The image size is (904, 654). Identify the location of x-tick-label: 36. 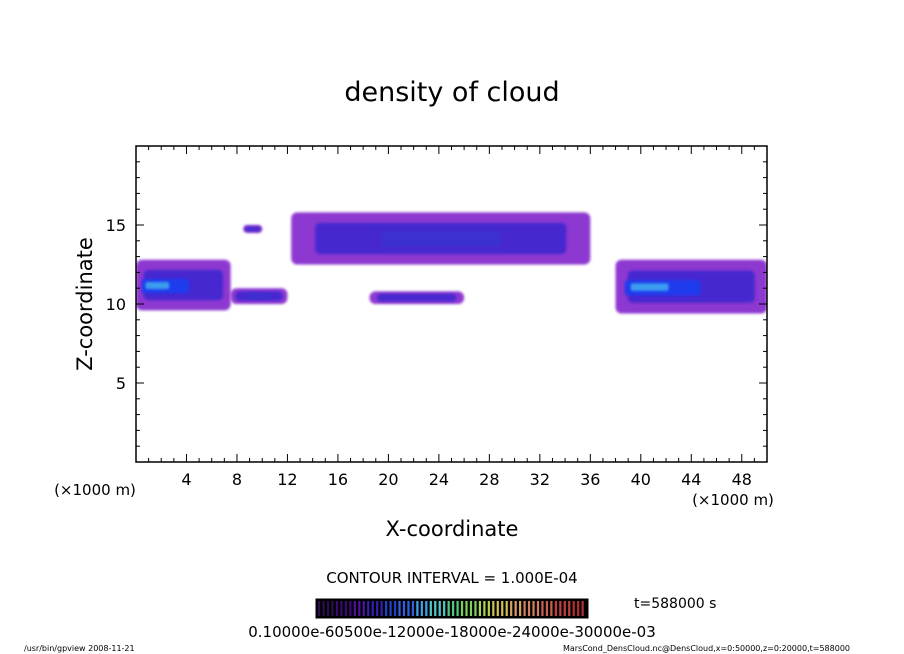
(590, 479).